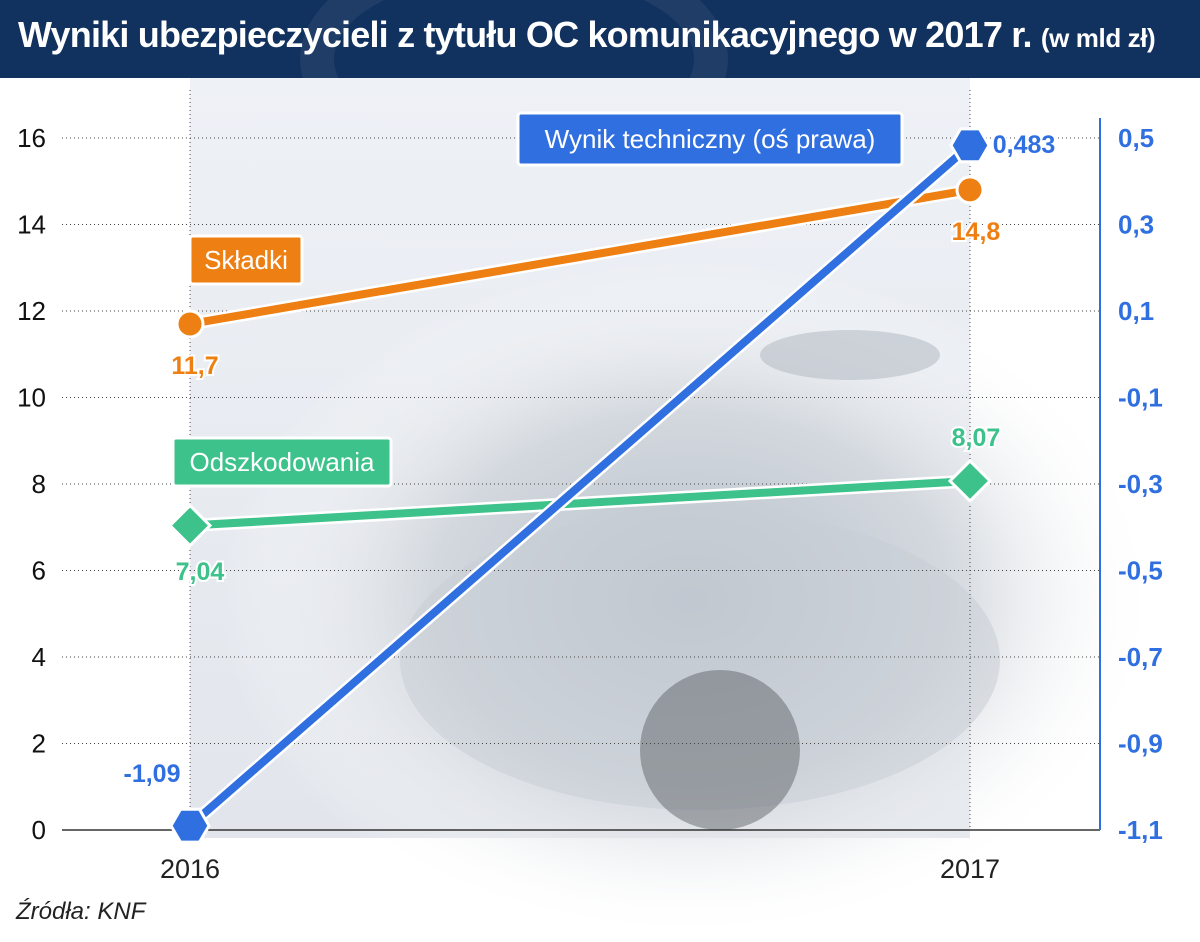  I want to click on legend-label: Składki, so click(246, 260).